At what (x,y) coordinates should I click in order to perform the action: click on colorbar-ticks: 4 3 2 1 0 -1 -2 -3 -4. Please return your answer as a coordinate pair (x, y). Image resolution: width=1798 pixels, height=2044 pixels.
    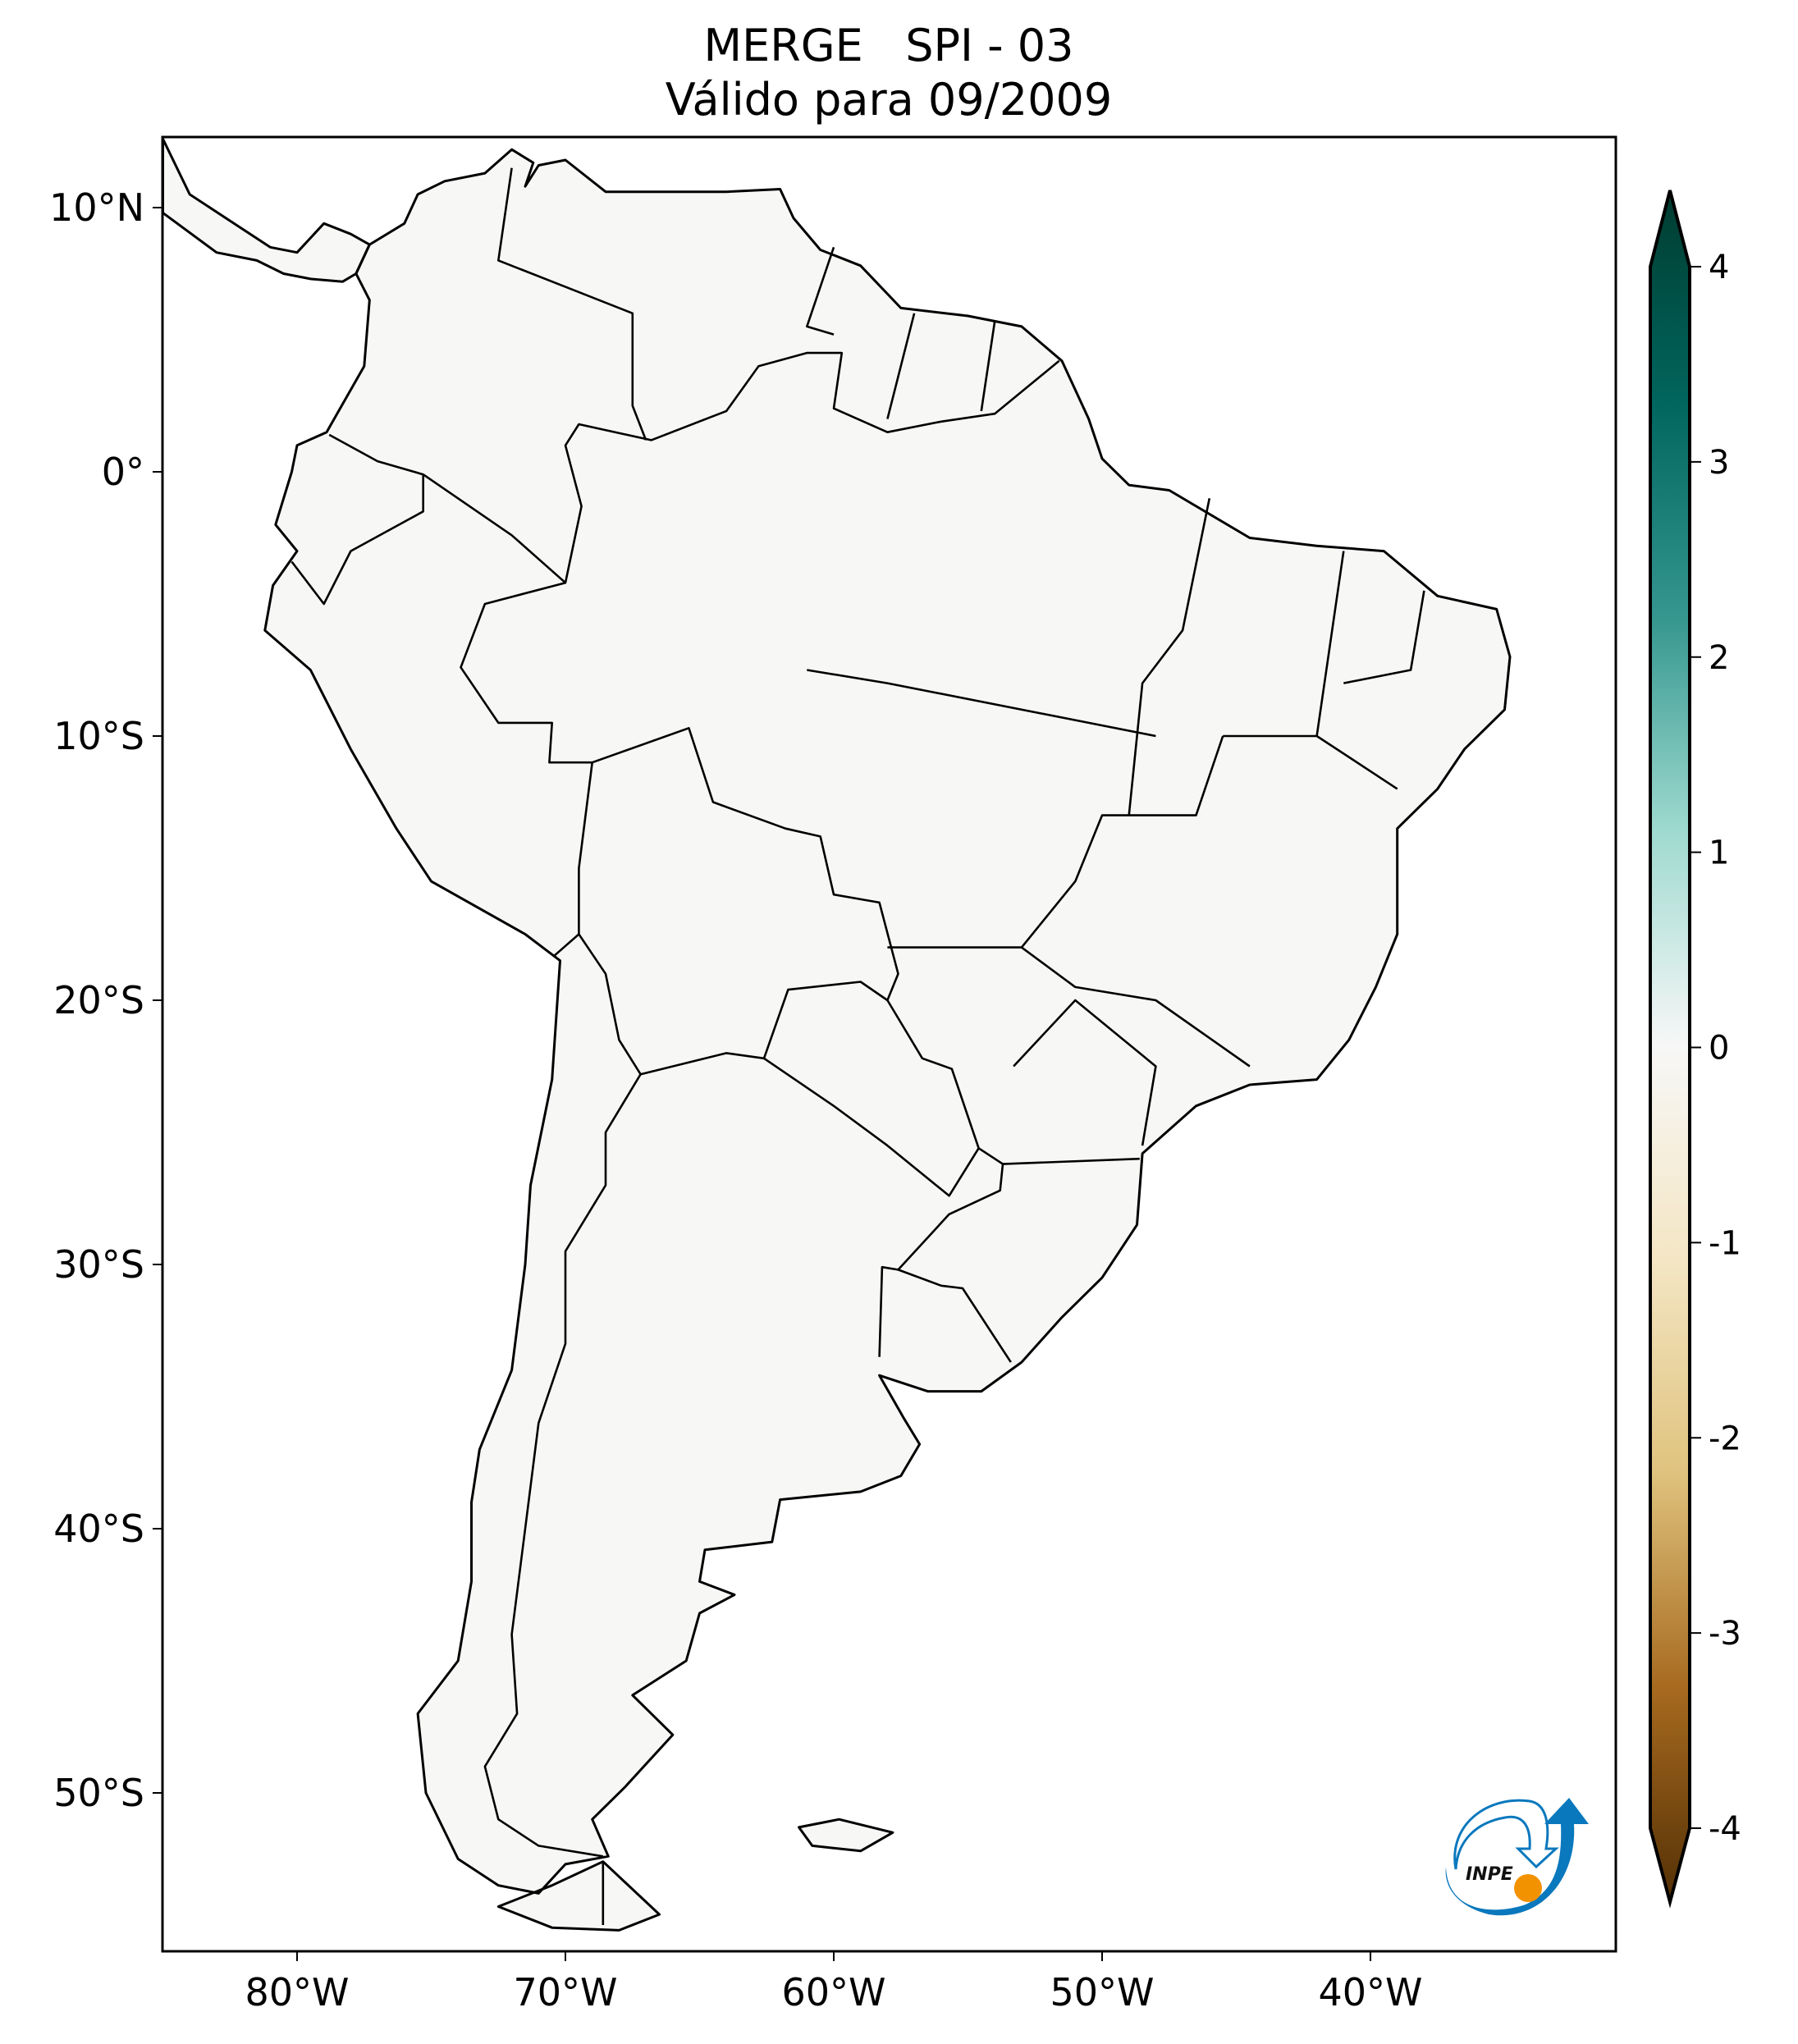
    Looking at the image, I should click on (1715, 1048).